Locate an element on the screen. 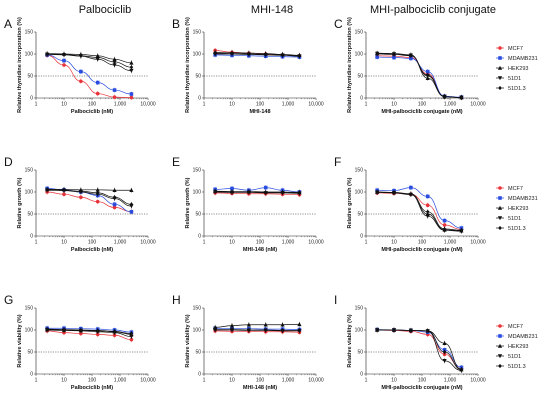 This screenshot has height=406, width=550. legend-item-hek293: HEK293 is located at coordinates (512, 346).